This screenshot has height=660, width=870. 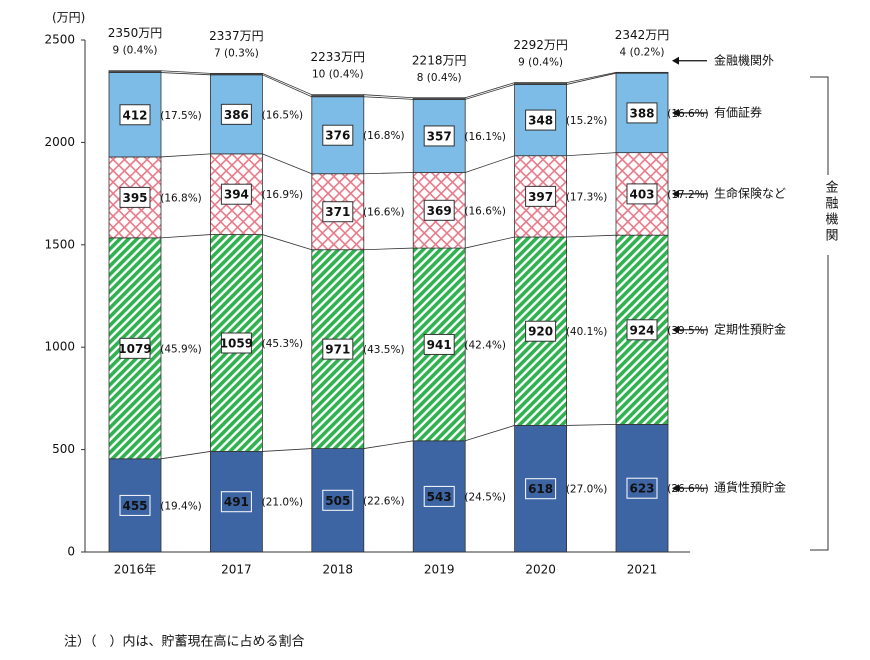 What do you see at coordinates (688, 195) in the screenshot?
I see `percent-label: (17.2%)` at bounding box center [688, 195].